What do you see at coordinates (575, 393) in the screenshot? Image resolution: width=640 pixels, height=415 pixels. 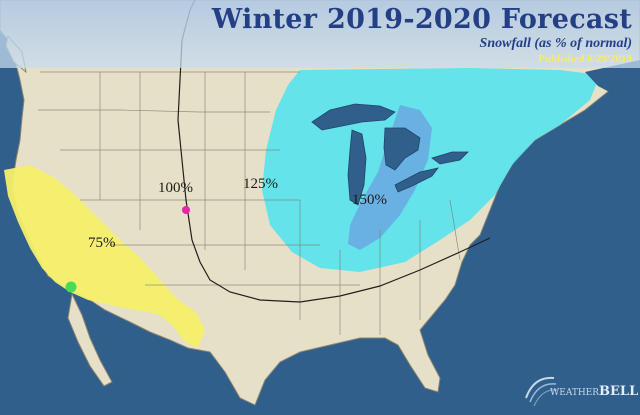 I see `logo-text-small: WEATHER` at bounding box center [575, 393].